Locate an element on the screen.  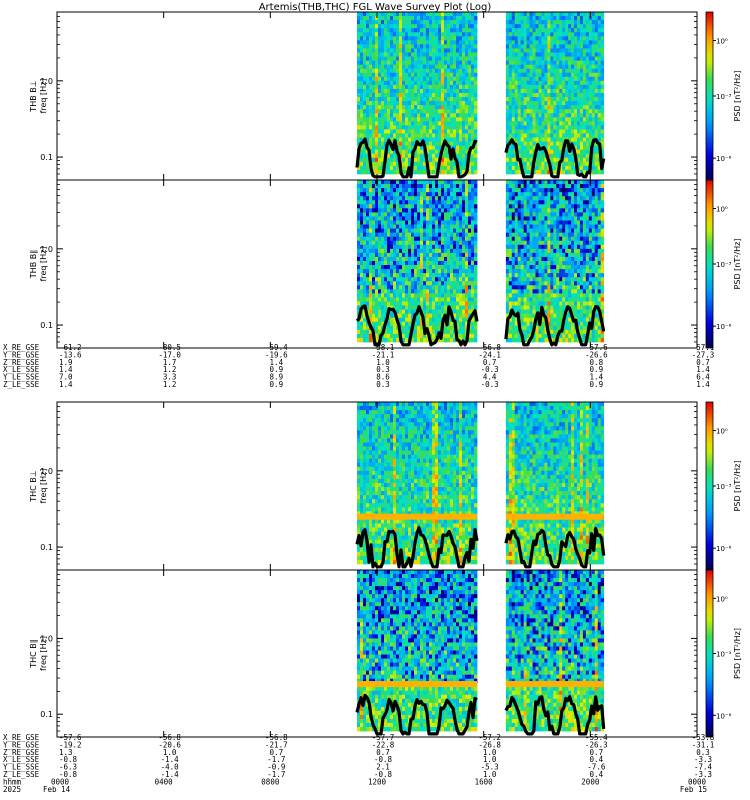
noise-floor-trace is located at coordinates (555, 547).